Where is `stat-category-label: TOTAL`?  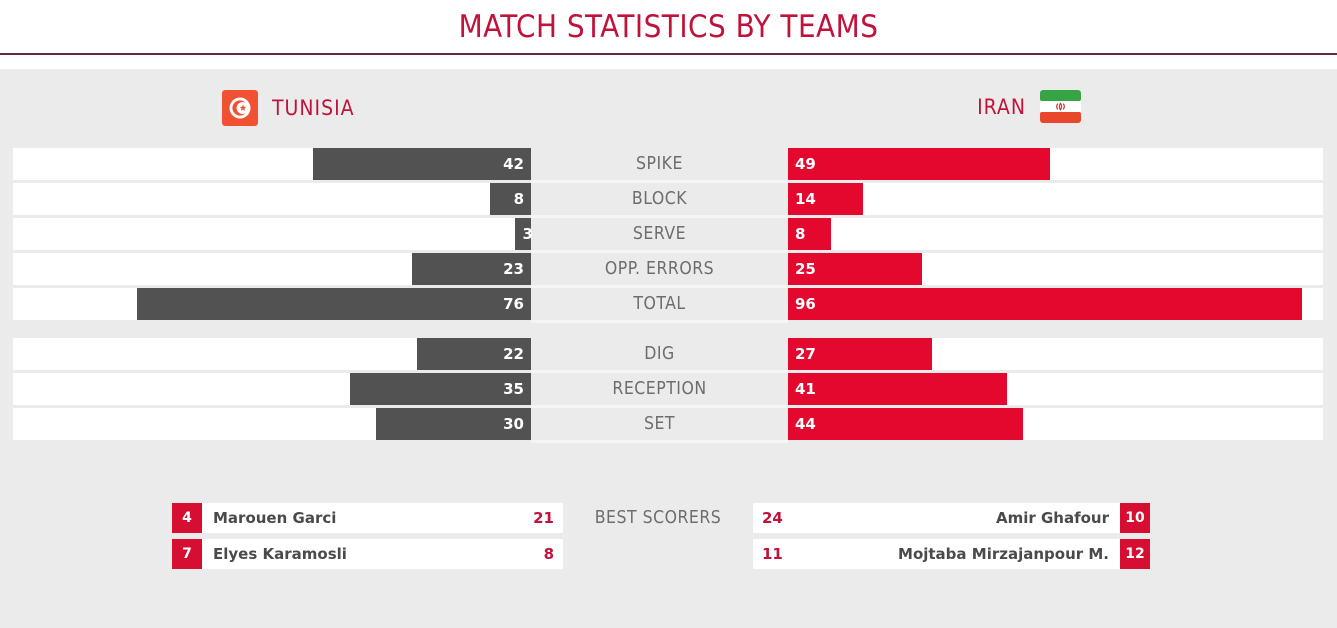 stat-category-label: TOTAL is located at coordinates (659, 305).